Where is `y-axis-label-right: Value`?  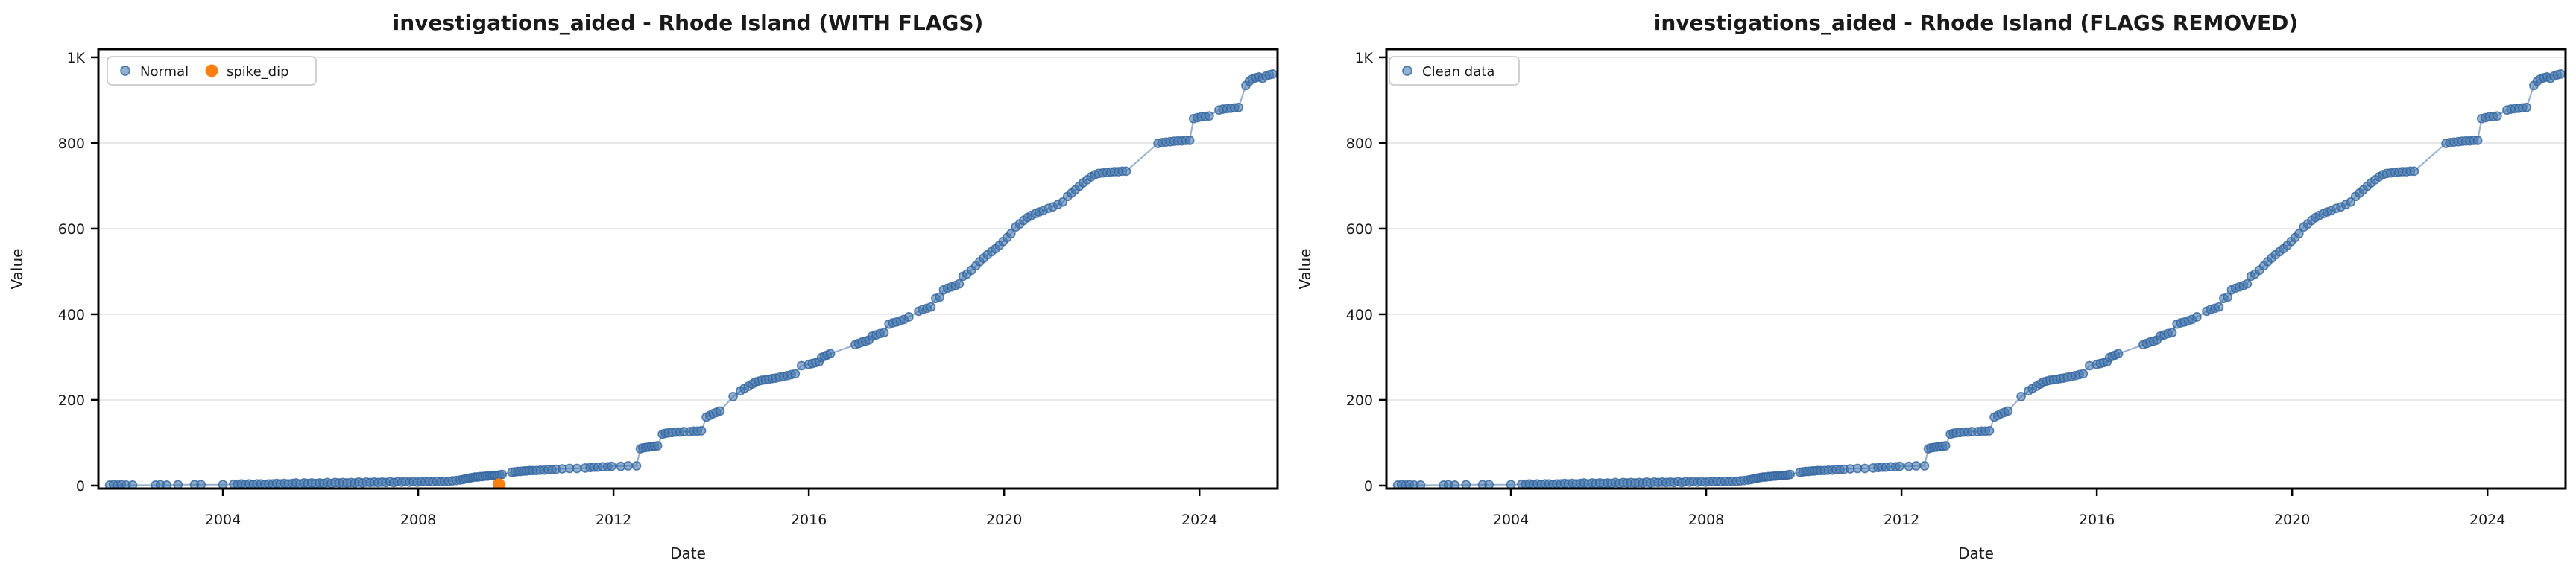 y-axis-label-right: Value is located at coordinates (1305, 269).